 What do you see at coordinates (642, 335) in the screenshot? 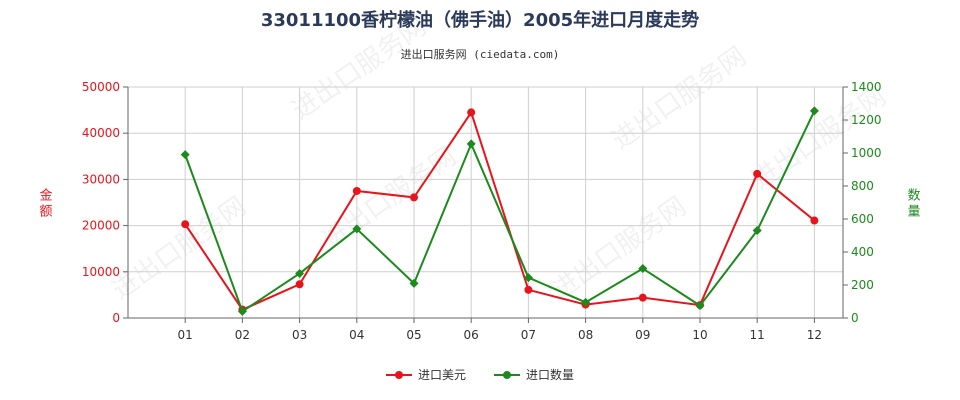
I see `x-tick-label: 09` at bounding box center [642, 335].